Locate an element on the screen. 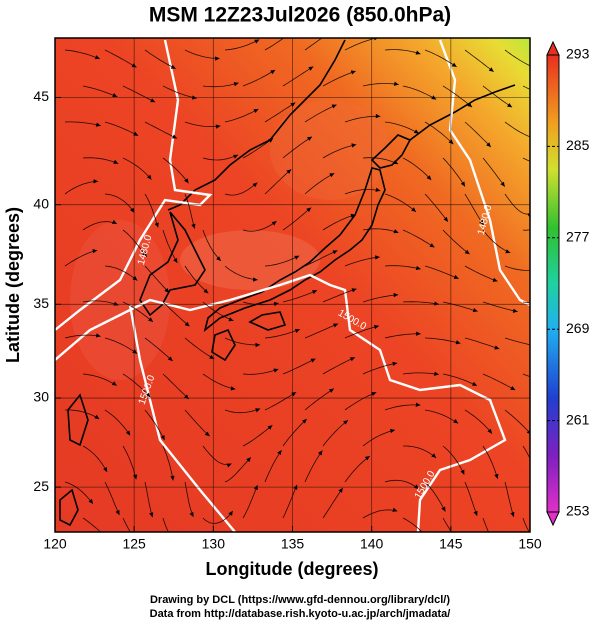 Image resolution: width=599 pixels, height=625 pixels. colorbar-tick-label: 285 is located at coordinates (578, 145).